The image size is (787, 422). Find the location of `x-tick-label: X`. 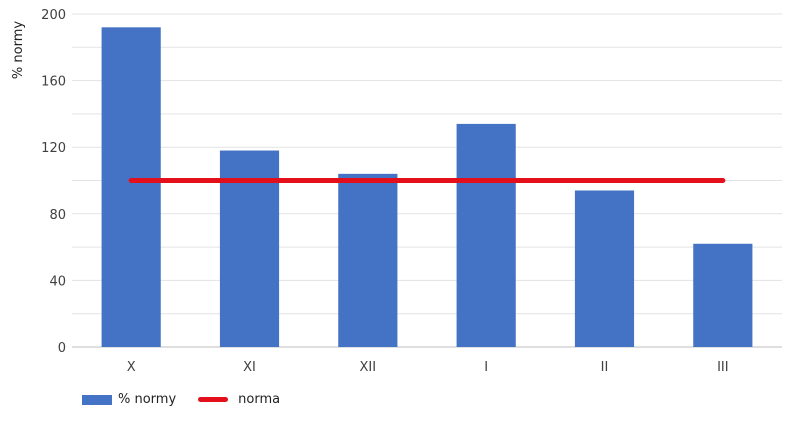

x-tick-label: X is located at coordinates (131, 367).